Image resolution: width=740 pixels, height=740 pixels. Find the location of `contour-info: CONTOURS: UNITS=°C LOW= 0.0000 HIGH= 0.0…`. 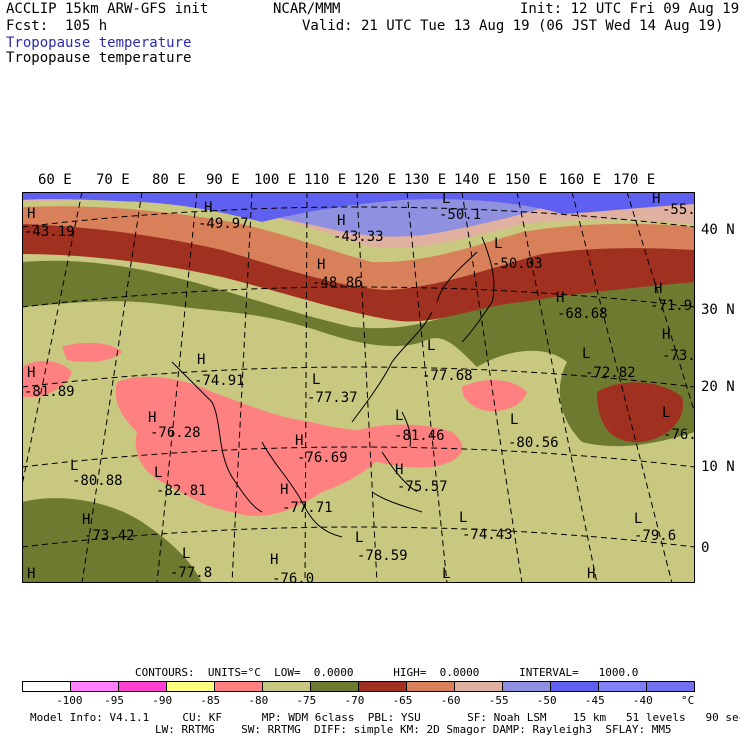

contour-info: CONTOURS: UNITS=°C LOW= 0.0000 HIGH= 0.0… is located at coordinates (387, 672).